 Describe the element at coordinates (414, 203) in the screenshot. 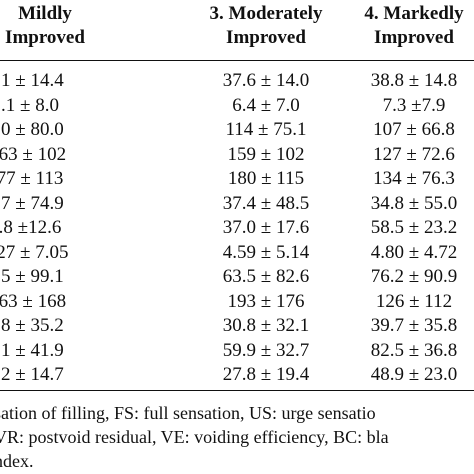

I see `table-cell: 34.8 ± 55.0` at that location.